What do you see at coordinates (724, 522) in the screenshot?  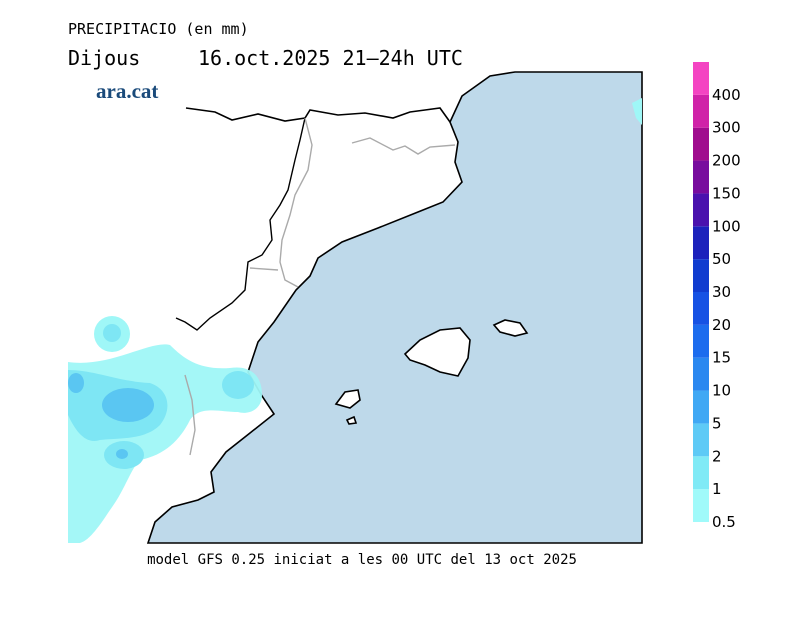 I see `colorbar-label: 0.5` at bounding box center [724, 522].